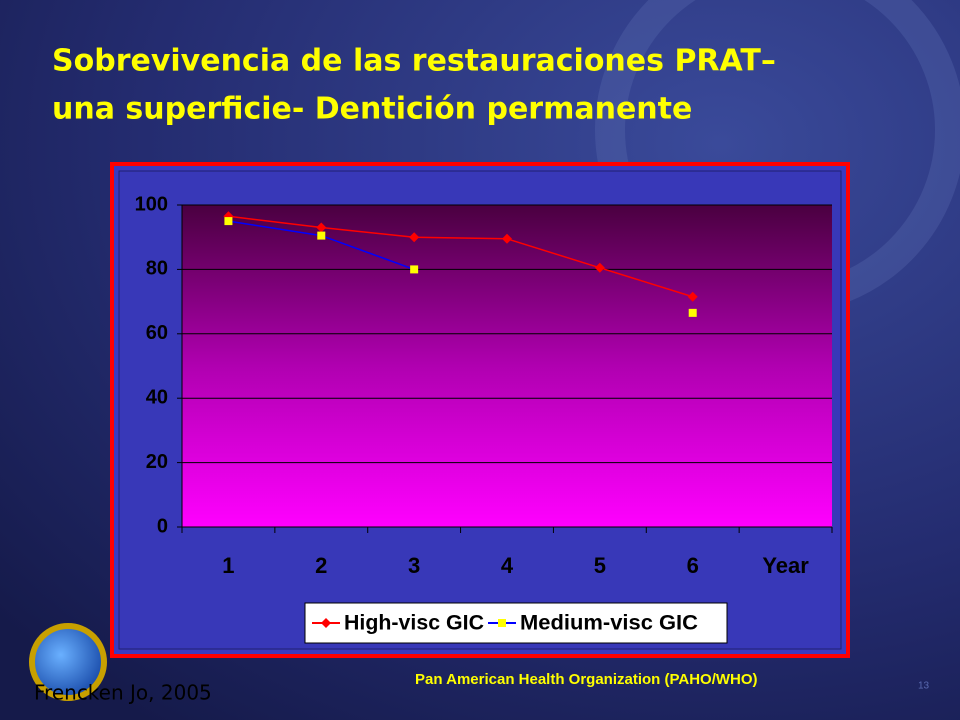  Describe the element at coordinates (228, 565) in the screenshot. I see `x-tick-label: 1` at that location.